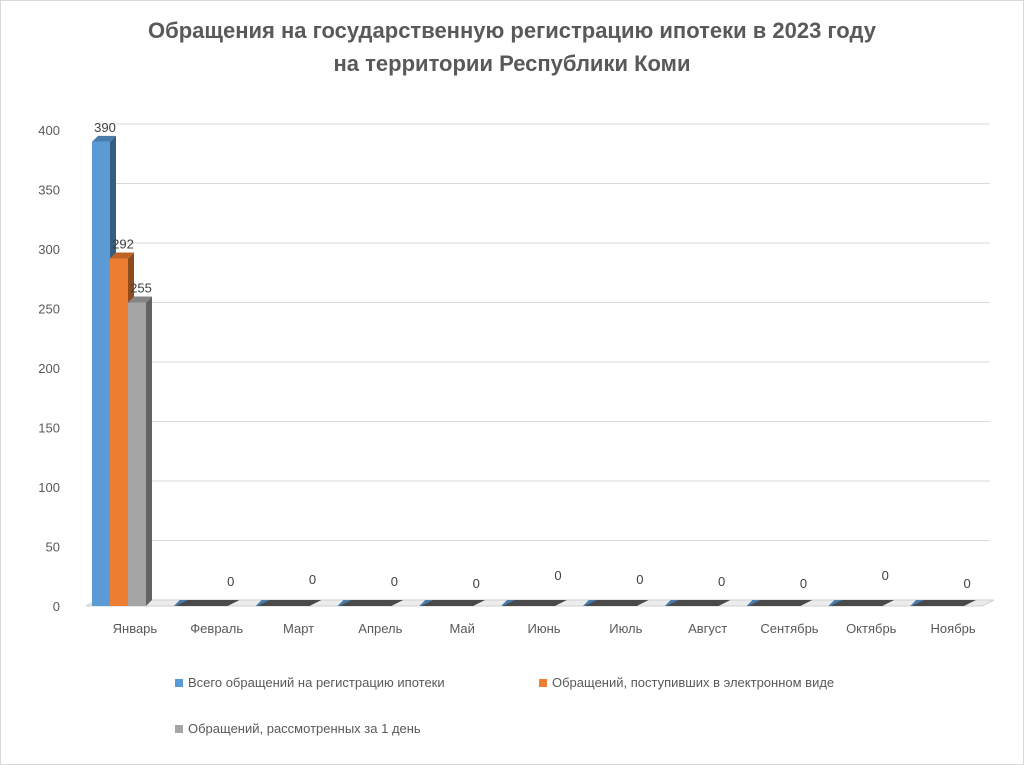 The height and width of the screenshot is (765, 1024). What do you see at coordinates (871, 628) in the screenshot?
I see `x-tick-label: Октябрь` at bounding box center [871, 628].